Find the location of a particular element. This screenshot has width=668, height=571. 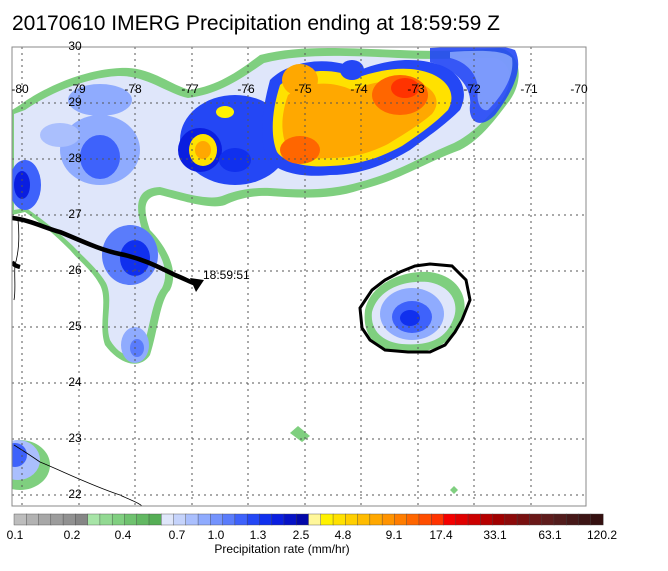

lon-label: -71 is located at coordinates (529, 89).